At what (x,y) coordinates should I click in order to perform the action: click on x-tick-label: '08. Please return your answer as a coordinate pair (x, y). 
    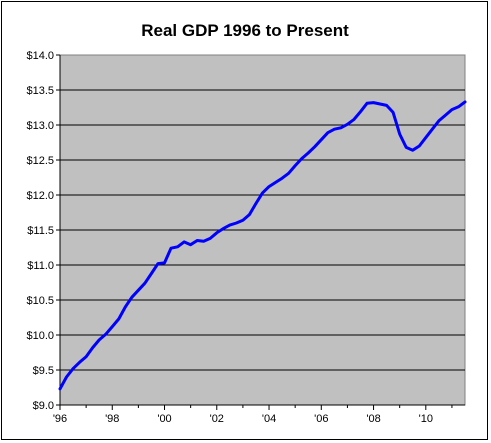
    Looking at the image, I should click on (373, 419).